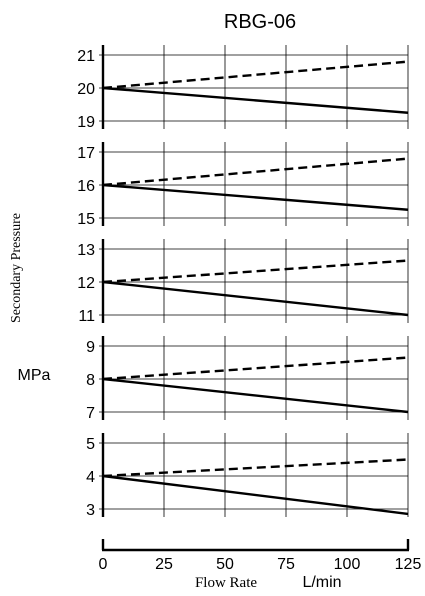 The width and height of the screenshot is (425, 596). What do you see at coordinates (86, 283) in the screenshot?
I see `y-tick-label: 12` at bounding box center [86, 283].